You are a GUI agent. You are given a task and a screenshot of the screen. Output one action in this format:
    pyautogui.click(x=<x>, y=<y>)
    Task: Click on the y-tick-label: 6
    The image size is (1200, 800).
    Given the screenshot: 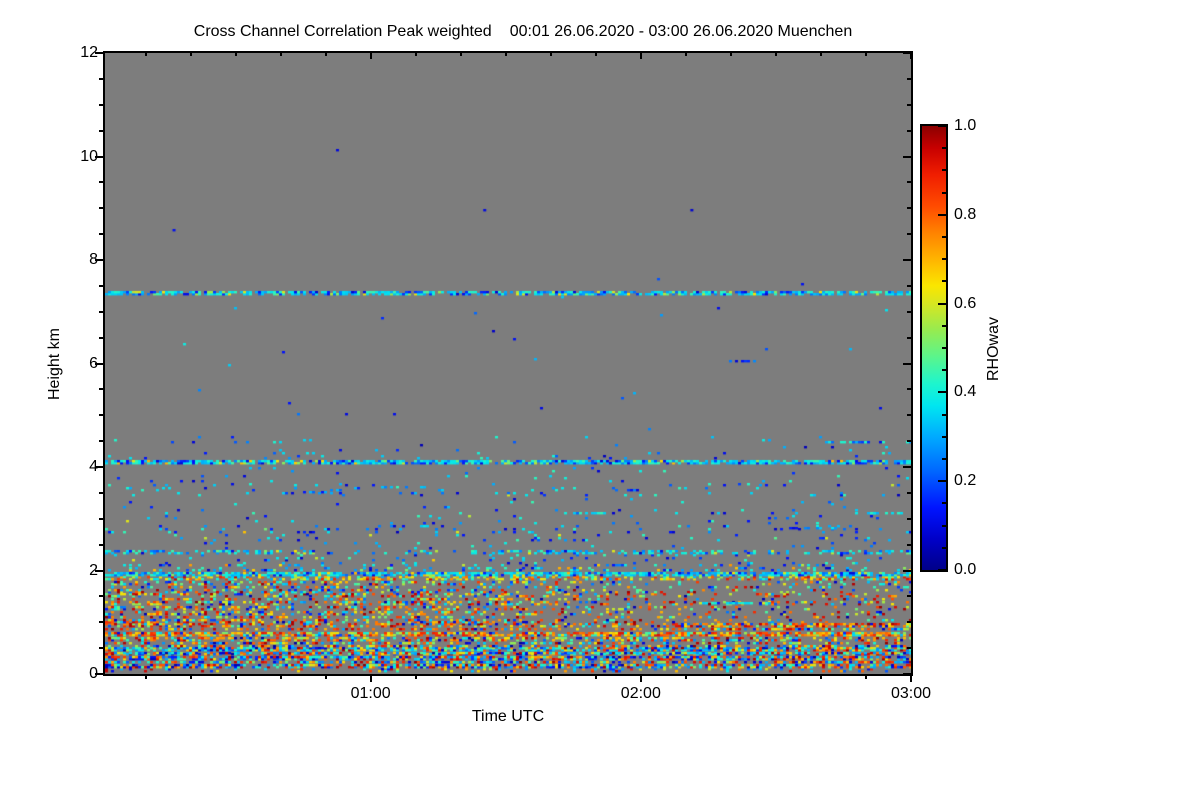 What is the action you would take?
    pyautogui.click(x=93, y=363)
    